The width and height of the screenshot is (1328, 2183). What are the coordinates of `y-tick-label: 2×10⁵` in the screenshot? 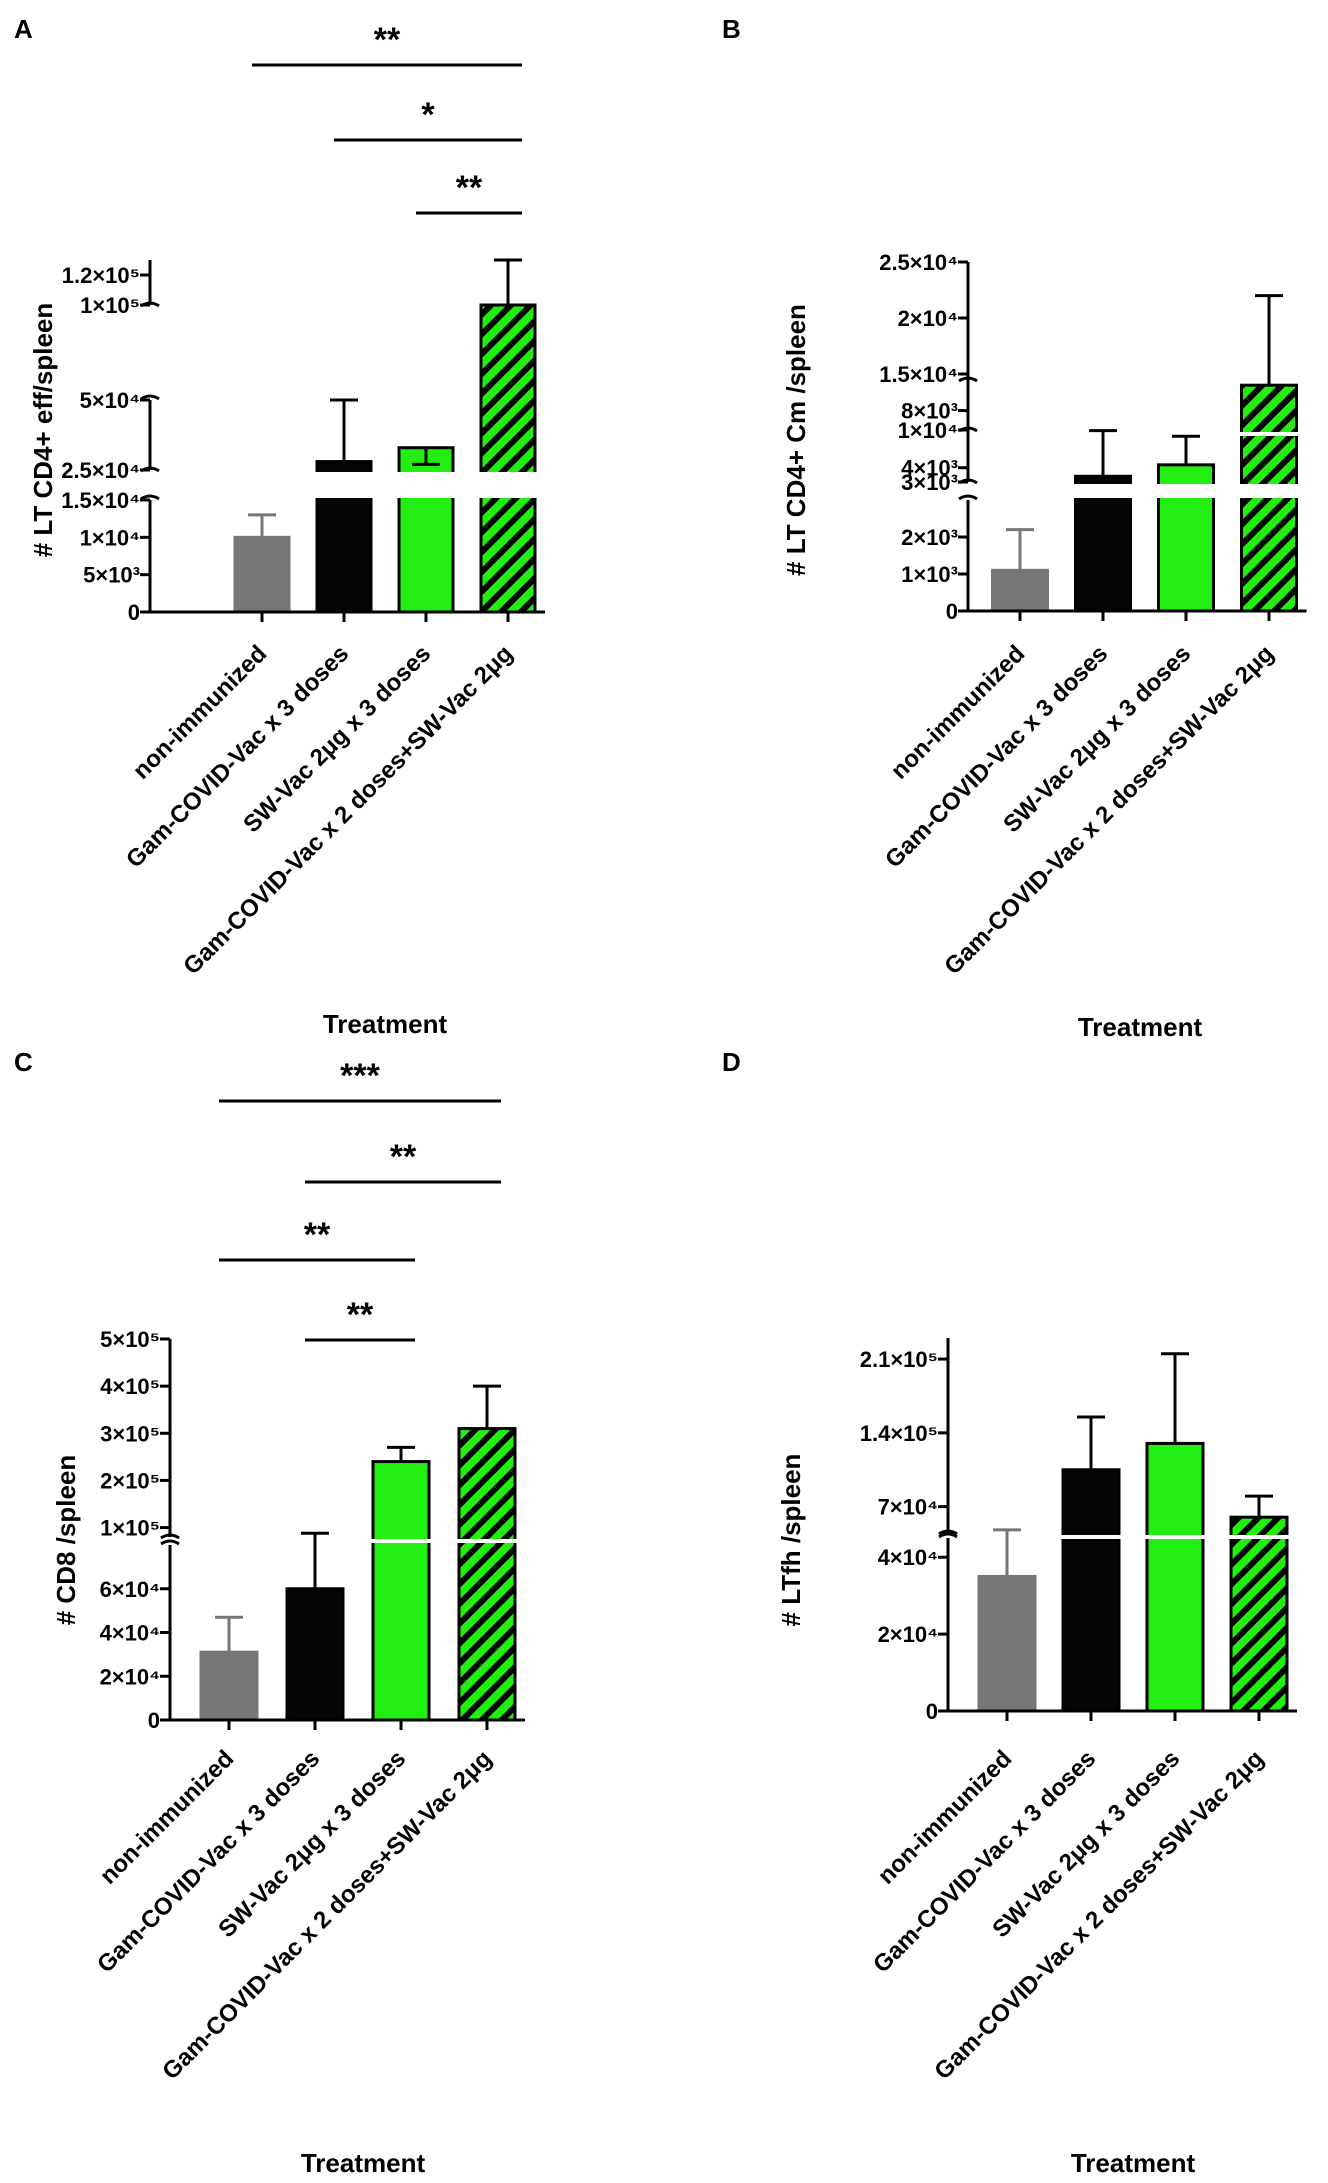 It's located at (130, 1480).